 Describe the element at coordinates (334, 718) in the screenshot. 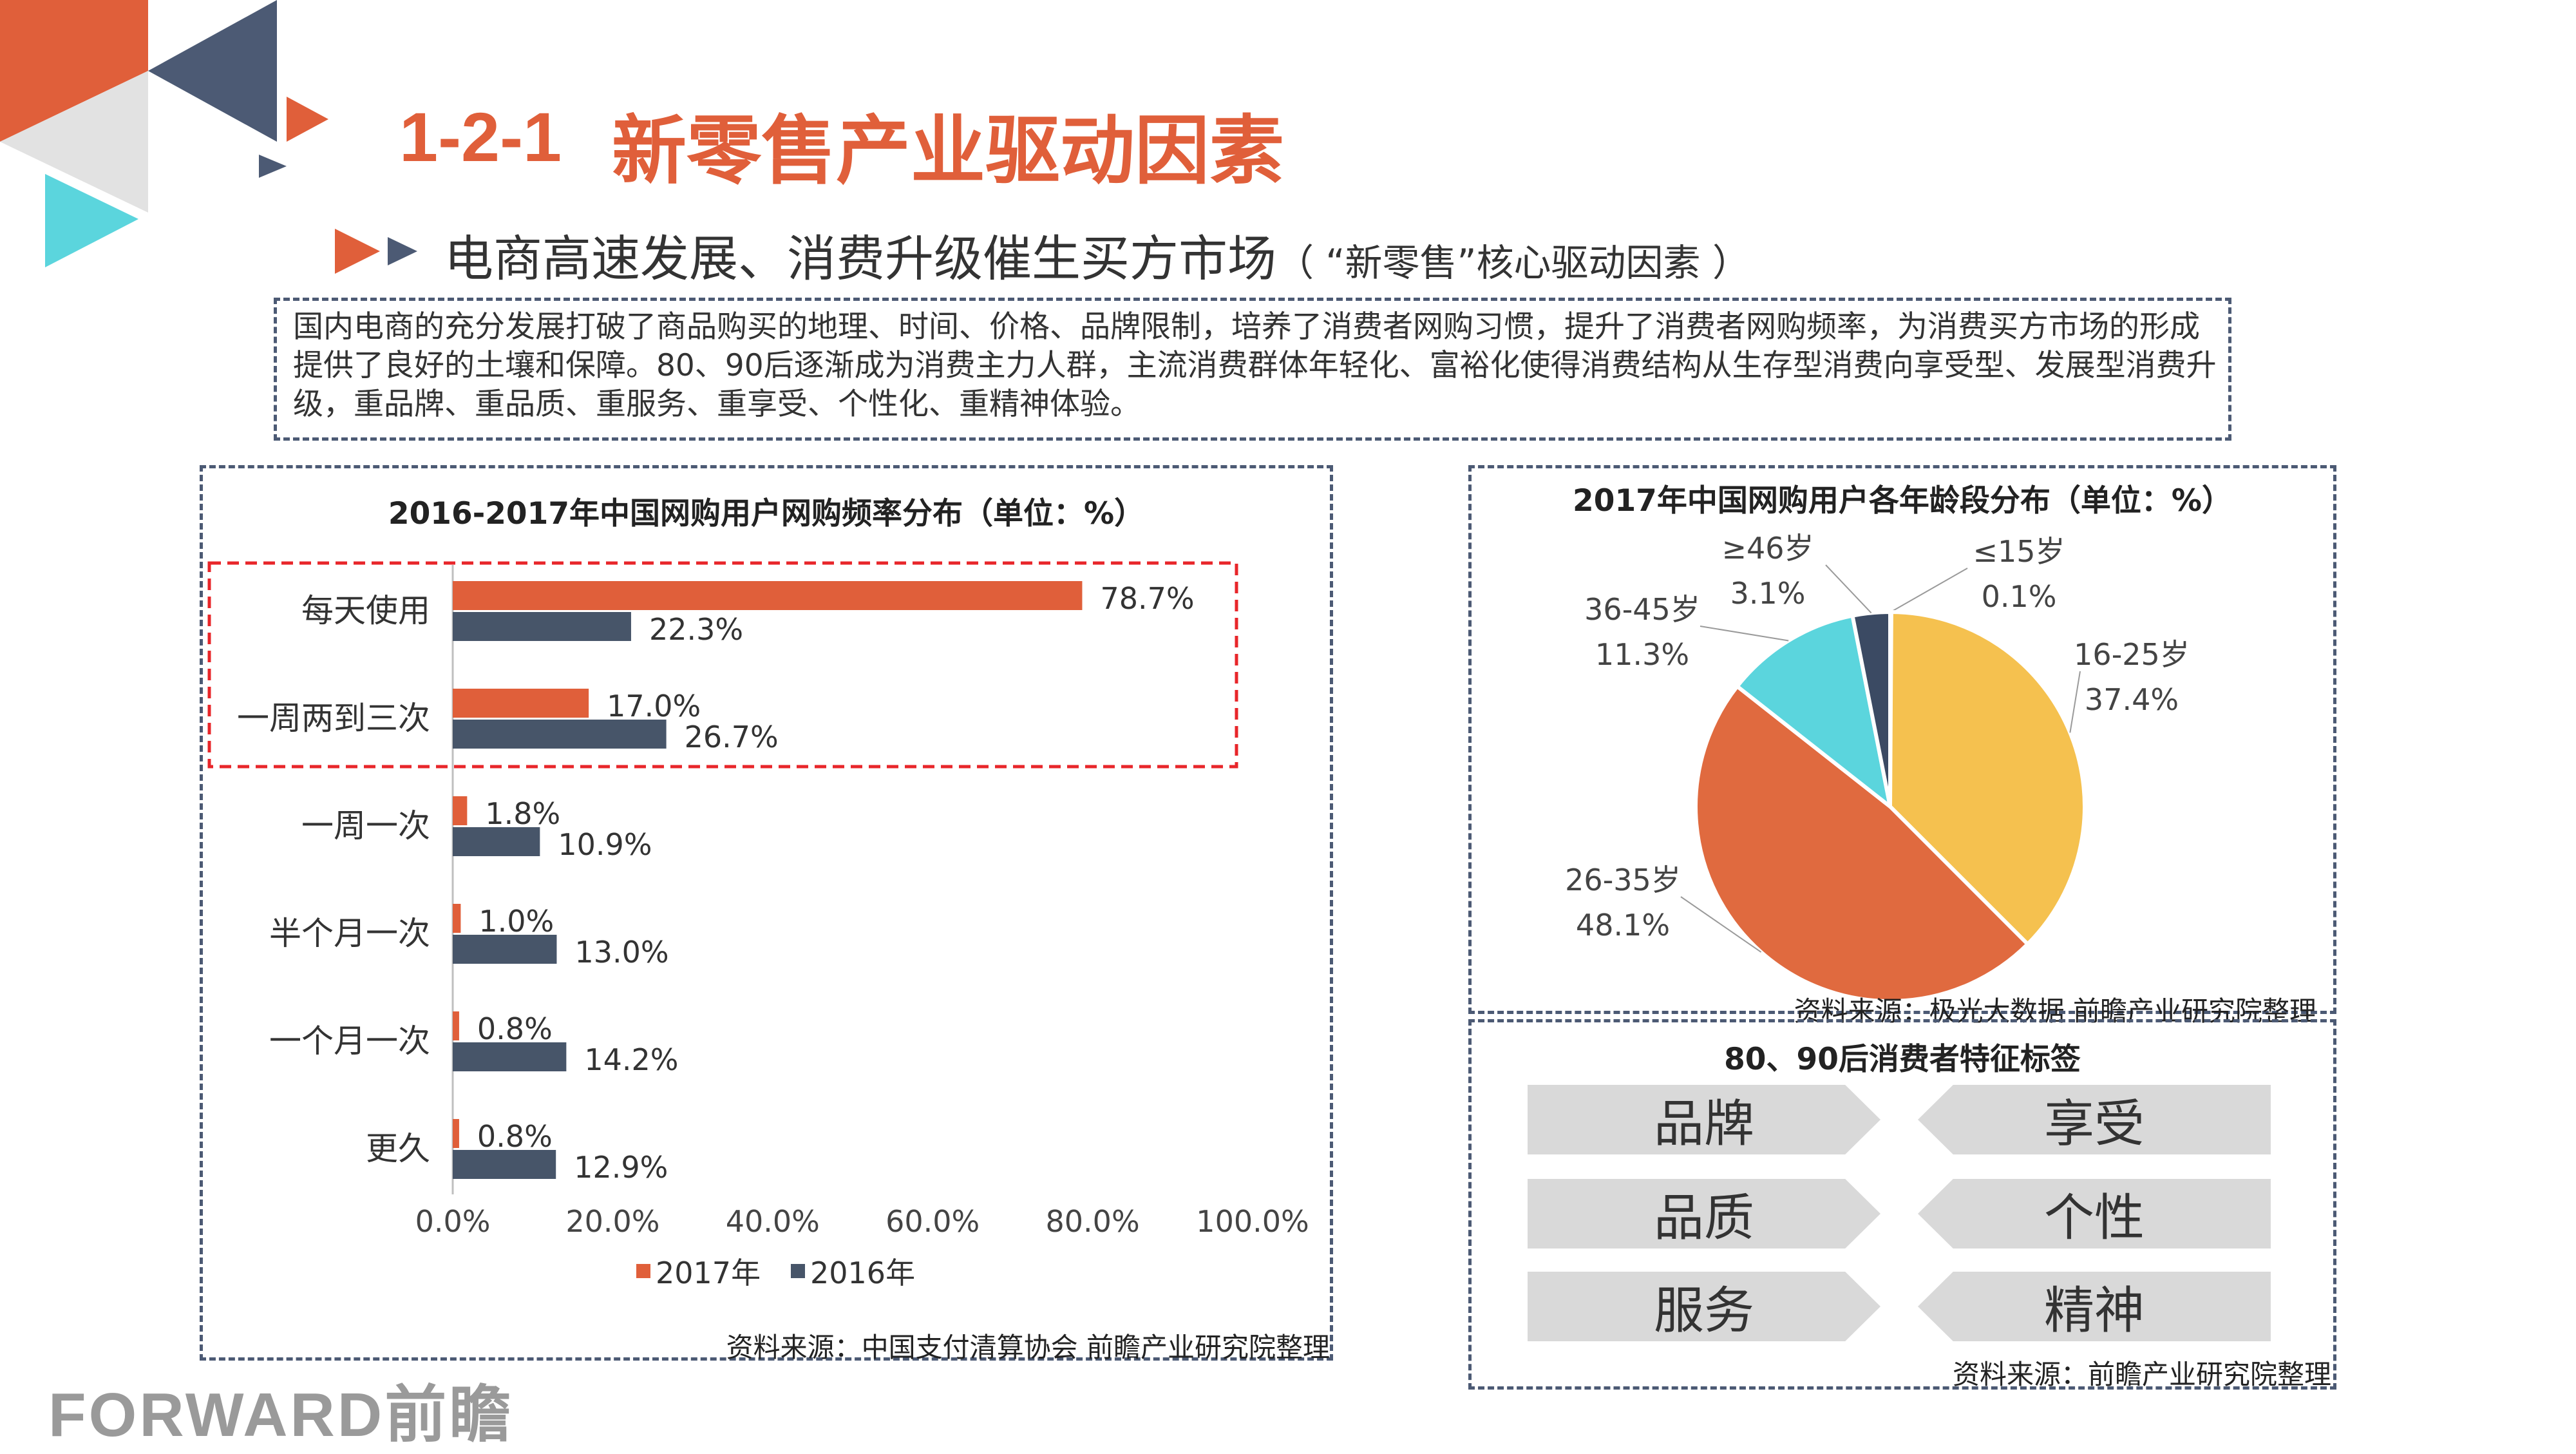

I see `category-label: 一周两到三次` at that location.